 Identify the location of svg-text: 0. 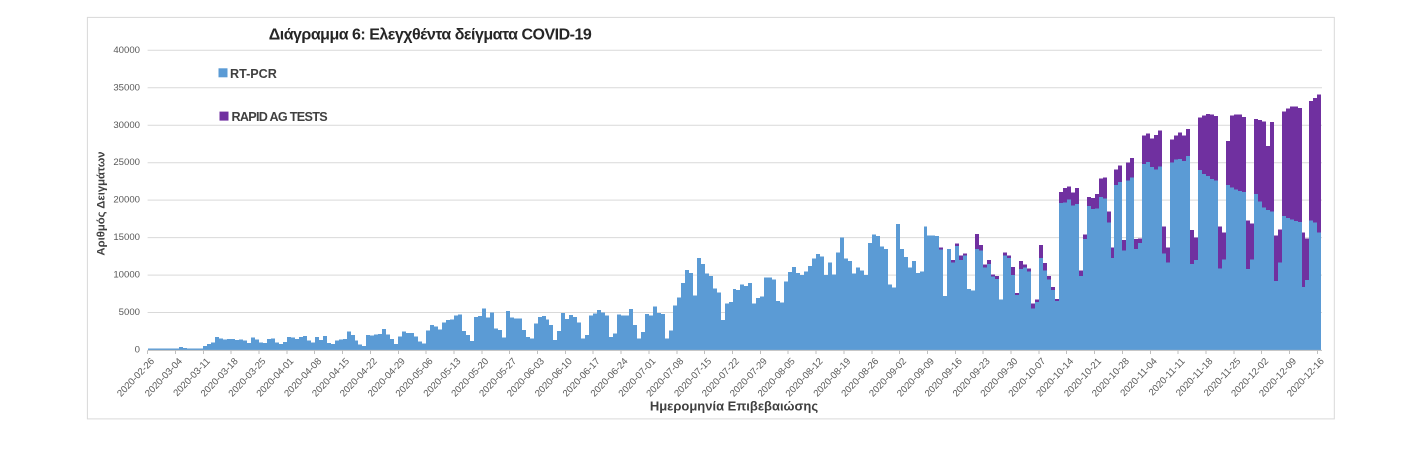
(137, 350).